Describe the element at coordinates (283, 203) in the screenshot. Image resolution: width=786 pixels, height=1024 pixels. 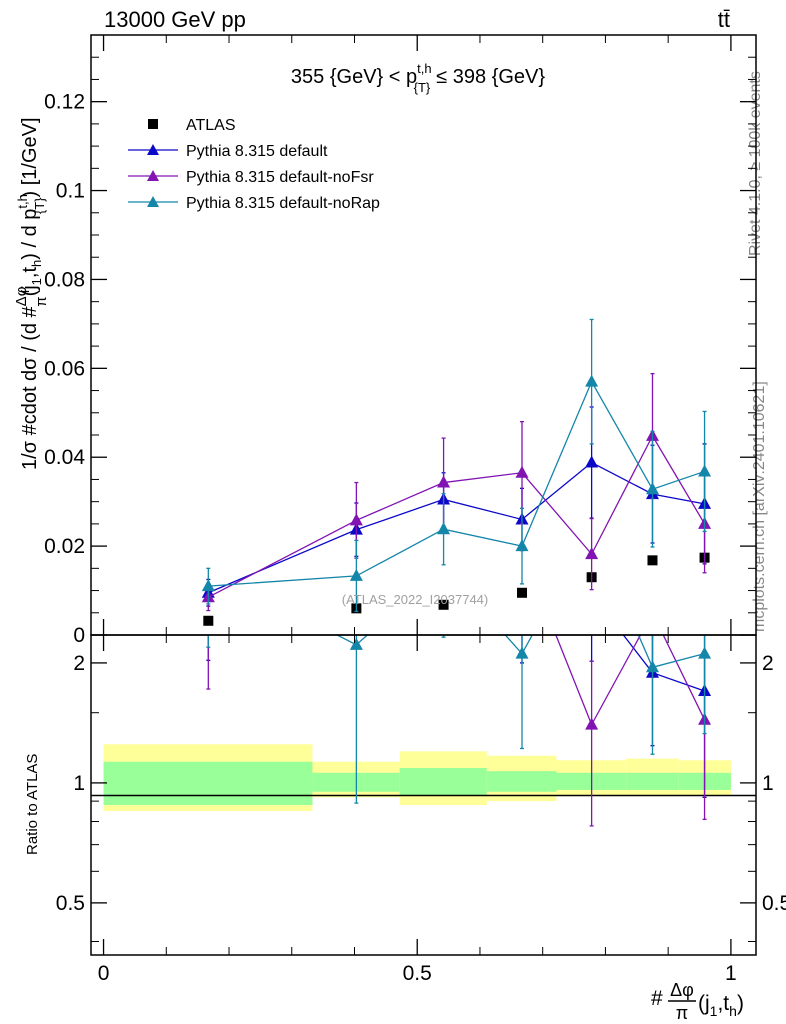
I see `legend-label-norap: Pythia 8.315 default-noRap` at that location.